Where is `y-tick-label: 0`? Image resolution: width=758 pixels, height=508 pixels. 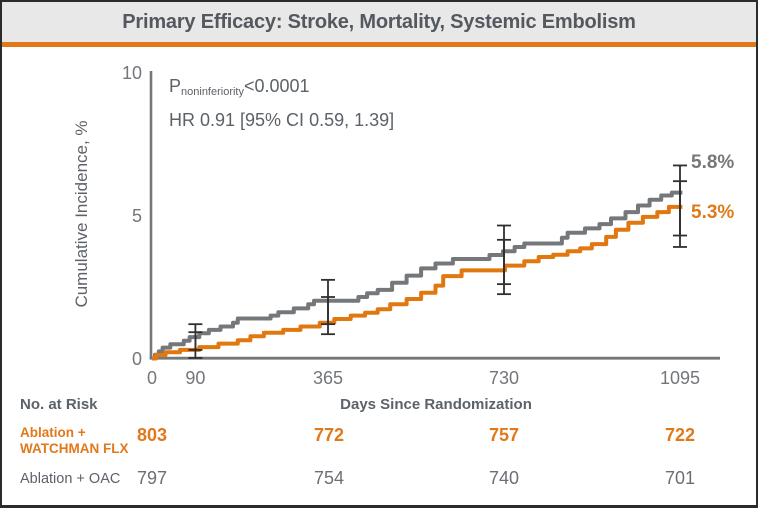 y-tick-label: 0 is located at coordinates (137, 359).